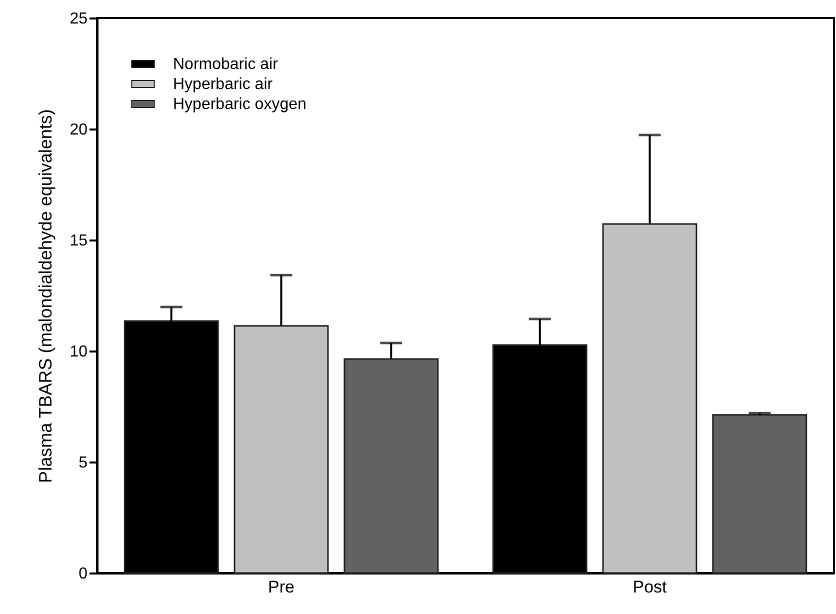  Describe the element at coordinates (223, 84) in the screenshot. I see `legend-label: Hyperbaric air` at that location.